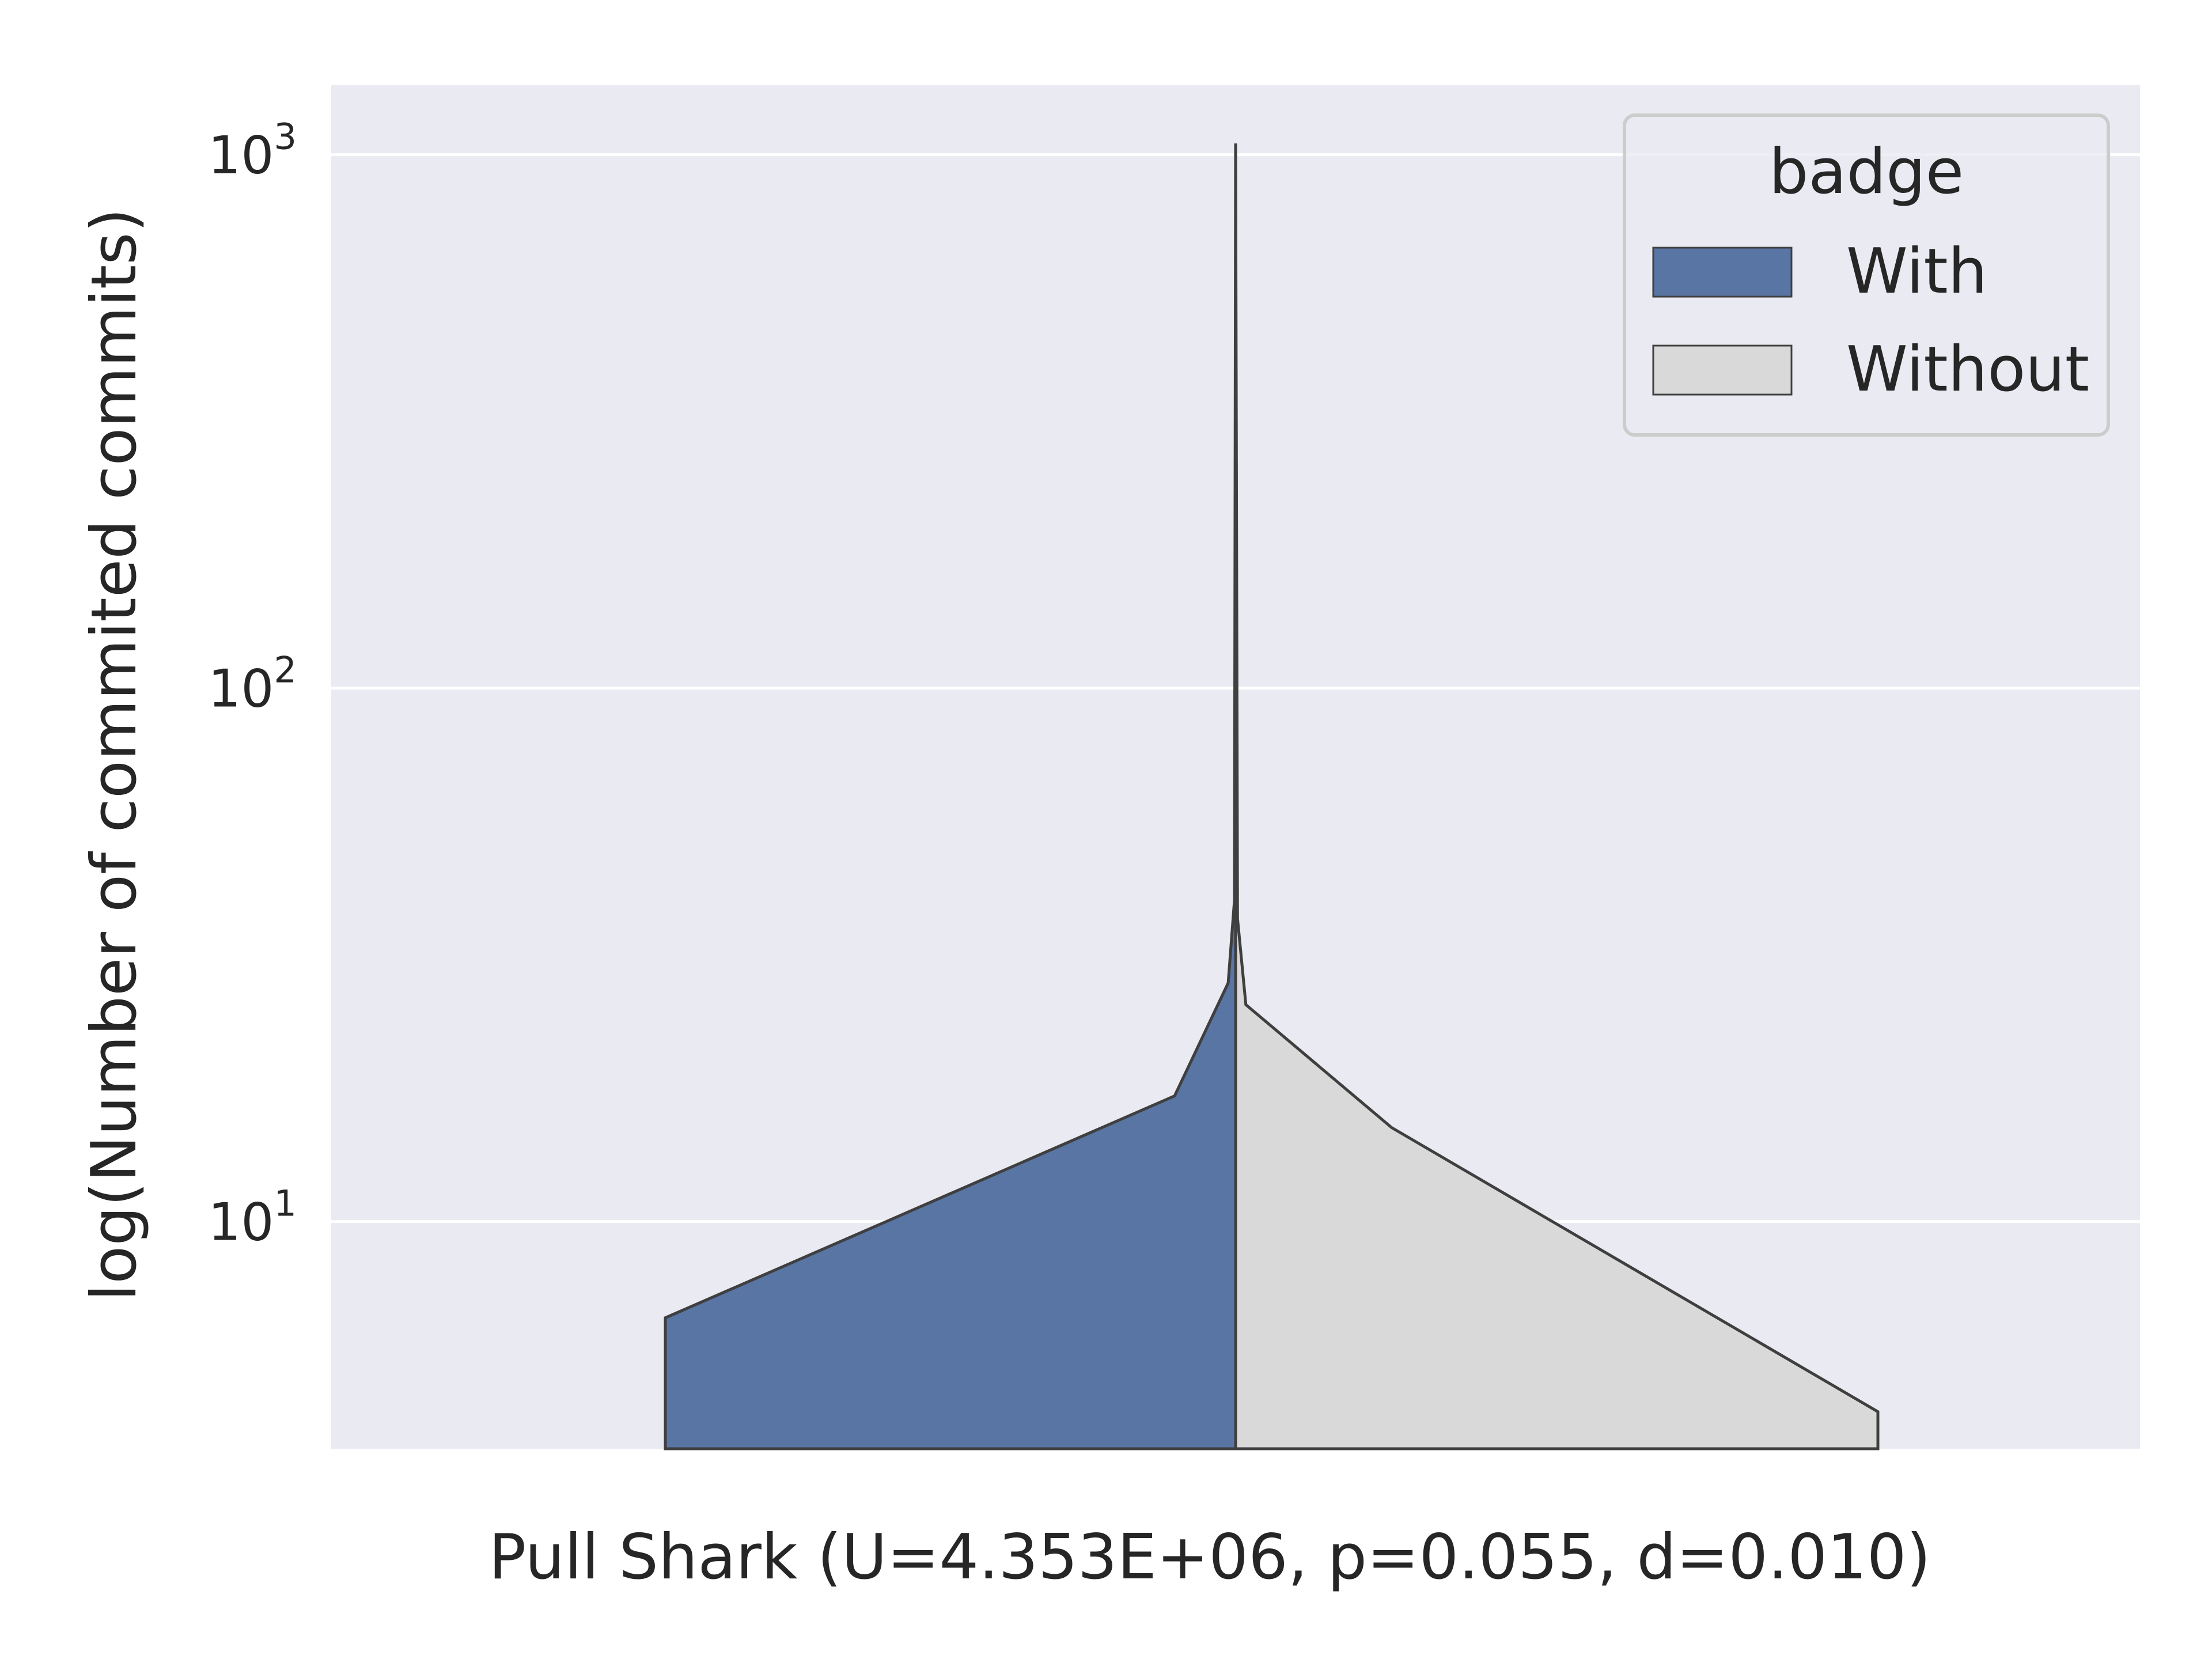 This screenshot has width=2212, height=1659. I want to click on y-tick-label: 10², so click(252, 684).